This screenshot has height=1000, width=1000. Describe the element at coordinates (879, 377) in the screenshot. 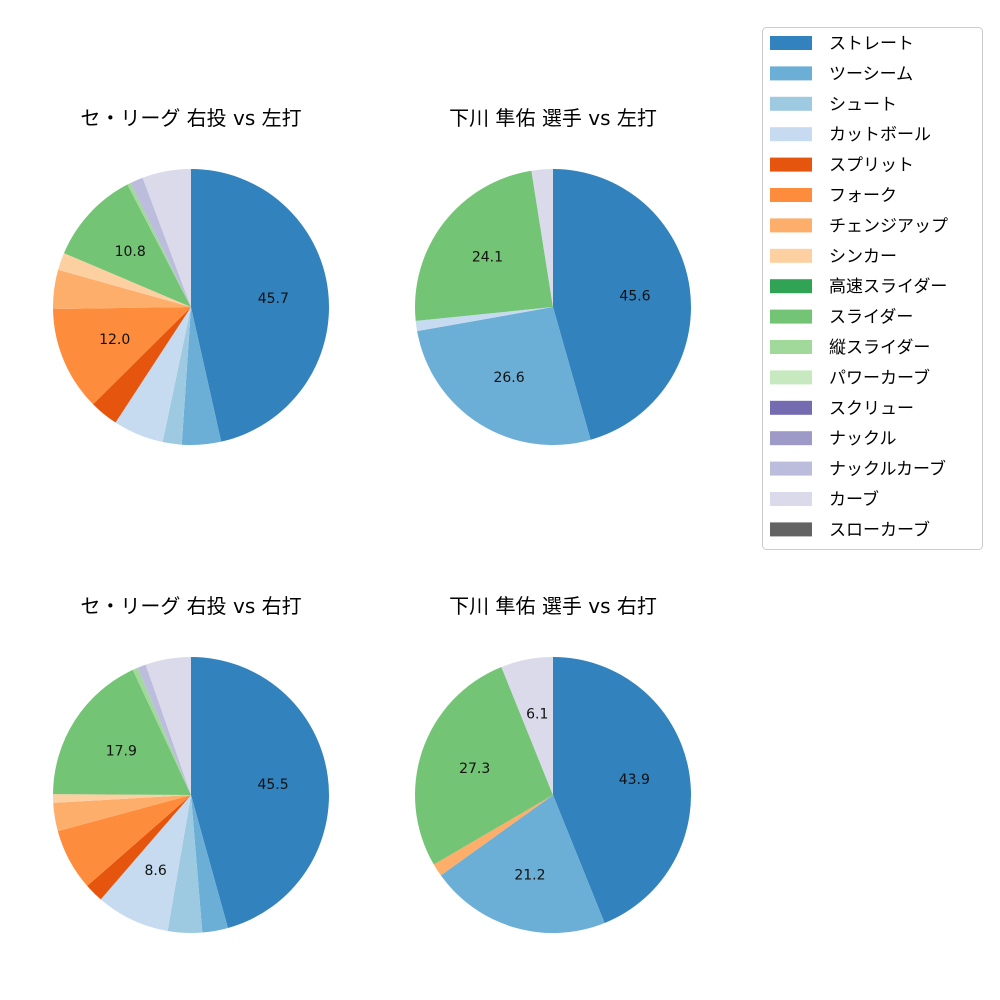

I see `legend-entry: パワーカーブ` at that location.